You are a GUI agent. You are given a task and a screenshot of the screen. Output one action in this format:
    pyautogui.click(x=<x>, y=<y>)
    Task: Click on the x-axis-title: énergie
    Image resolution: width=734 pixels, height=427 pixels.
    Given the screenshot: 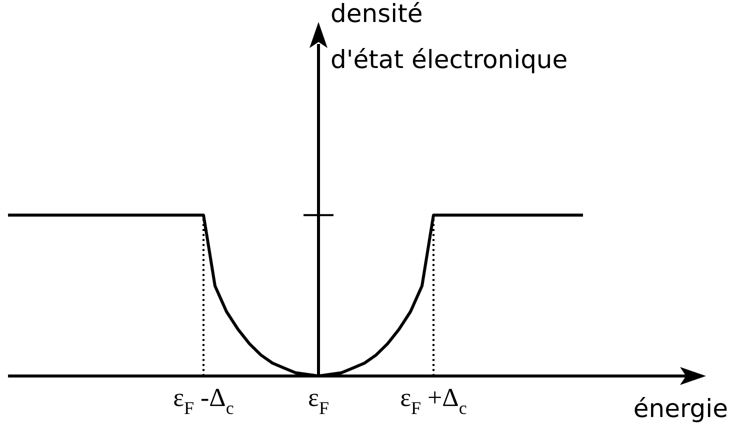 What is the action you would take?
    pyautogui.click(x=680, y=408)
    